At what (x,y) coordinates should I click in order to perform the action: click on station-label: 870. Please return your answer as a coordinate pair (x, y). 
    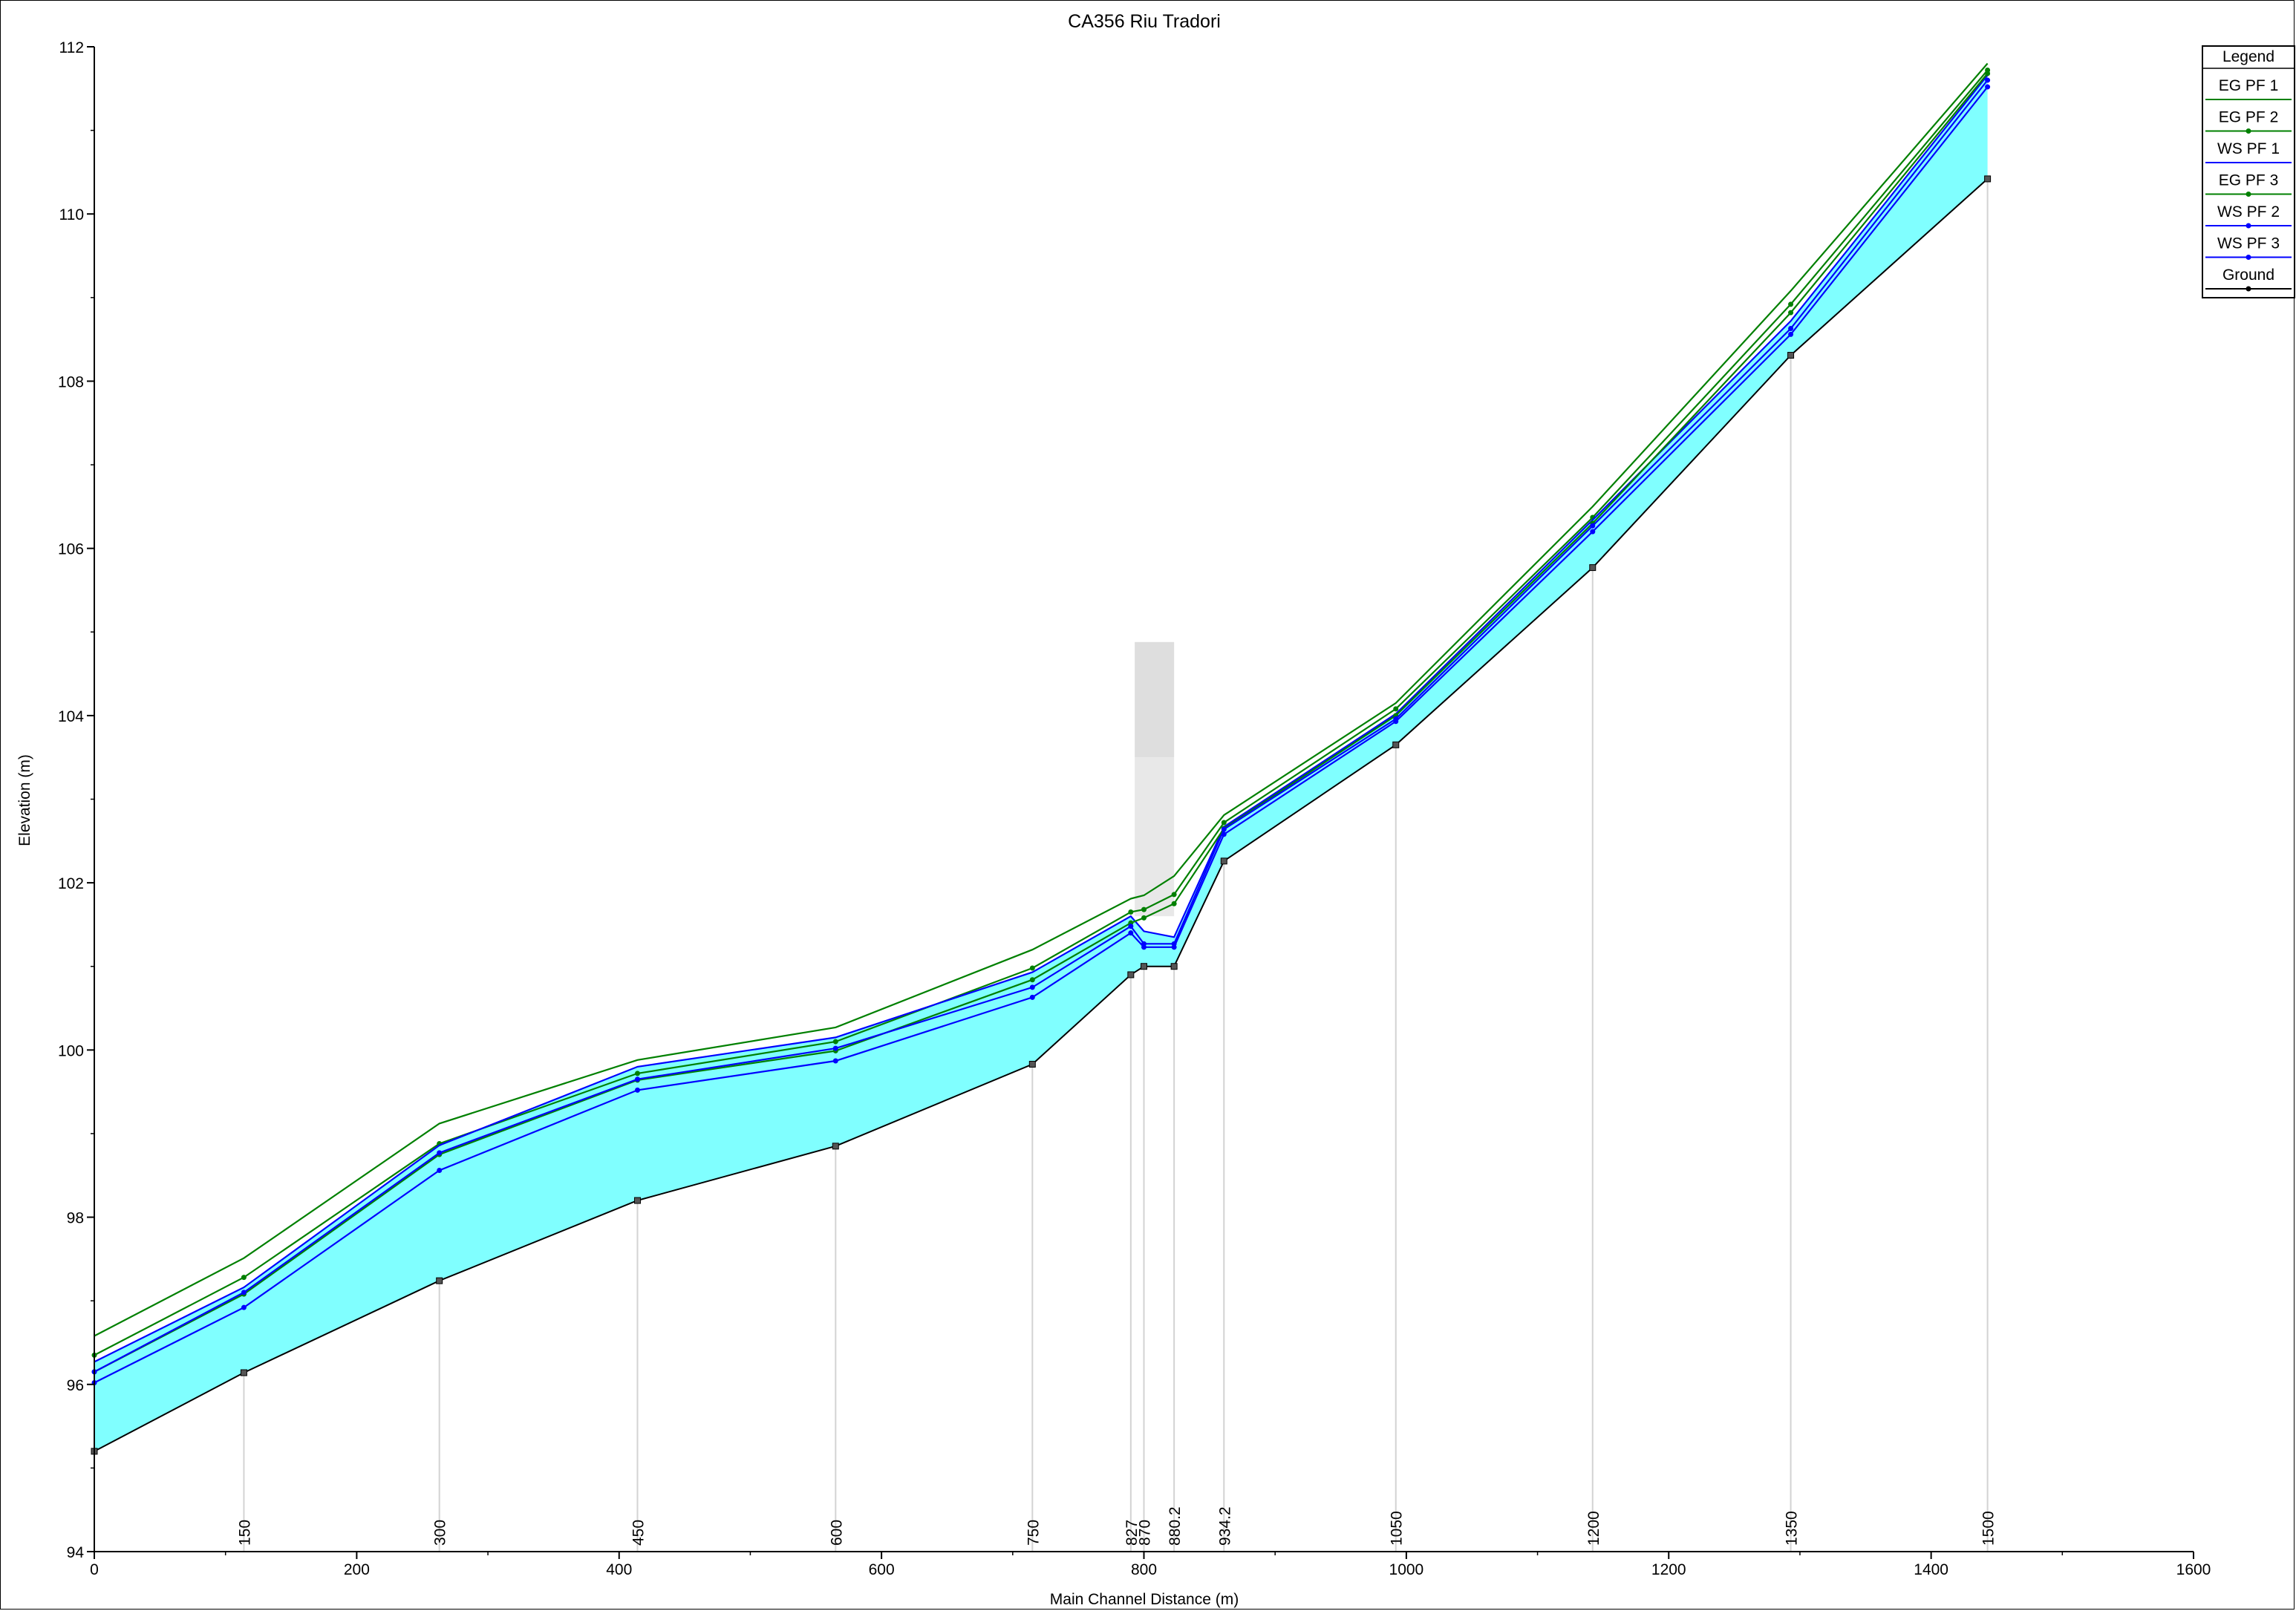
    Looking at the image, I should click on (1145, 1533).